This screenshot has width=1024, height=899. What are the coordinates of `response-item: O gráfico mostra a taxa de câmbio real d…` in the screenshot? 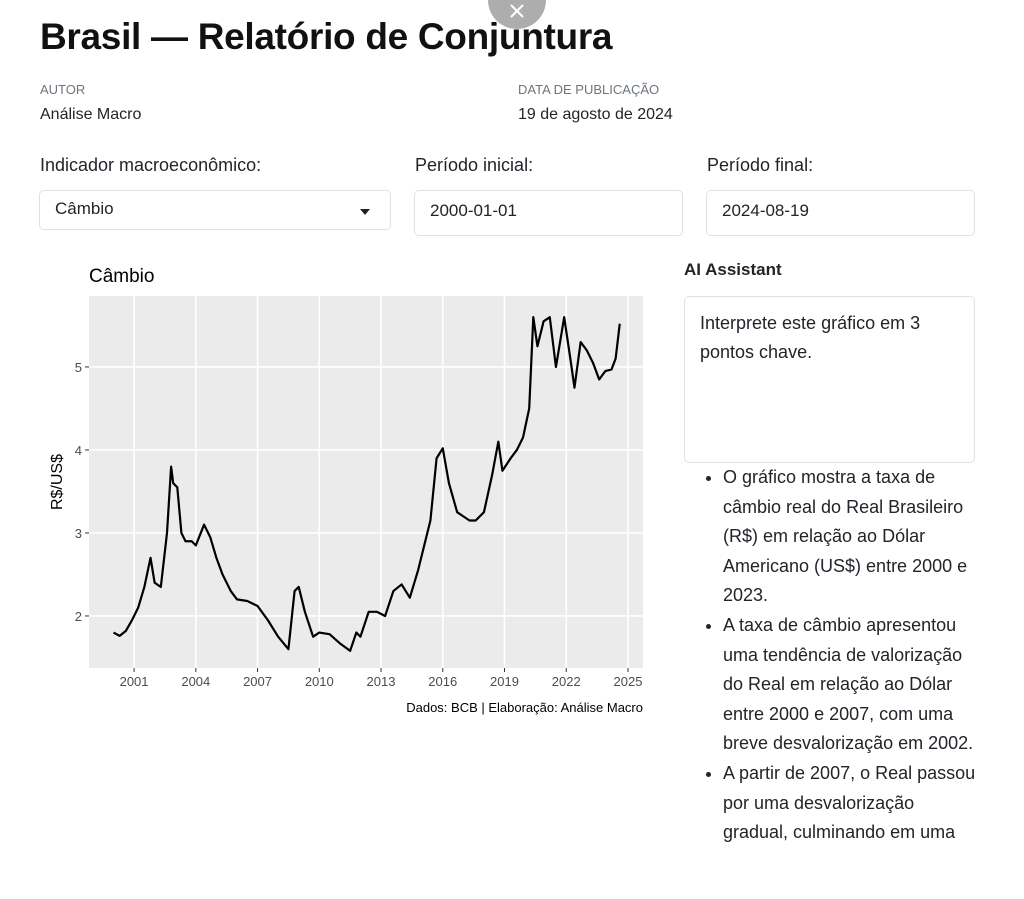 It's located at (853, 537).